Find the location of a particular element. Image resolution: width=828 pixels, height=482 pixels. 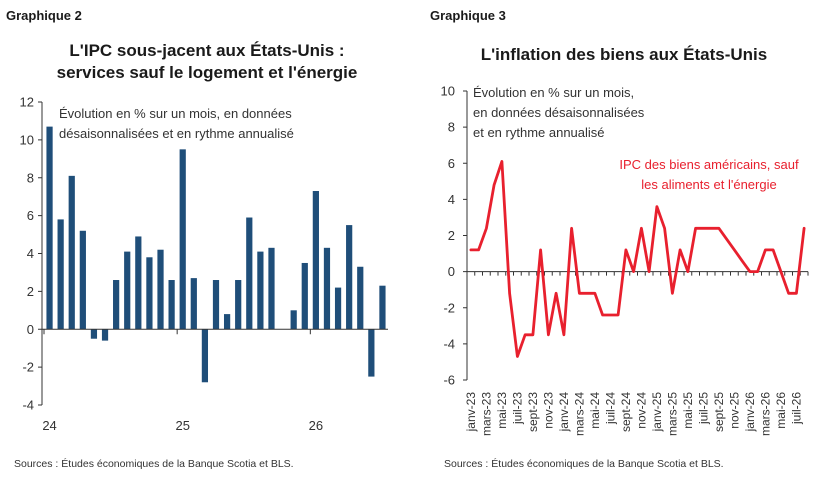

x-tick-label: juil-26 is located at coordinates (796, 408).